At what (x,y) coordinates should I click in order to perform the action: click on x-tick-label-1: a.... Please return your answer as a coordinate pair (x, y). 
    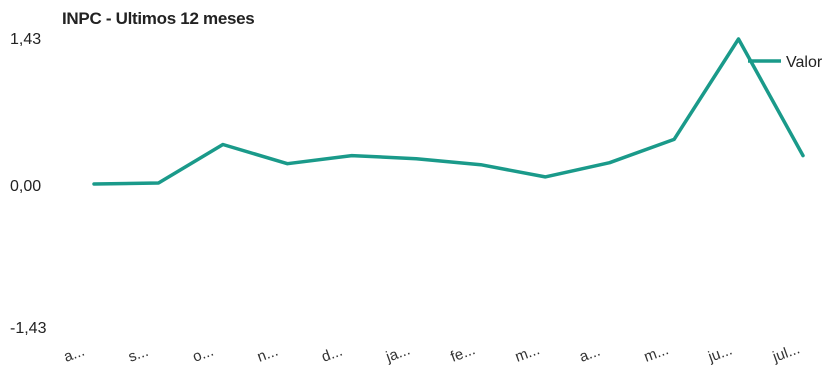
    Looking at the image, I should click on (74, 354).